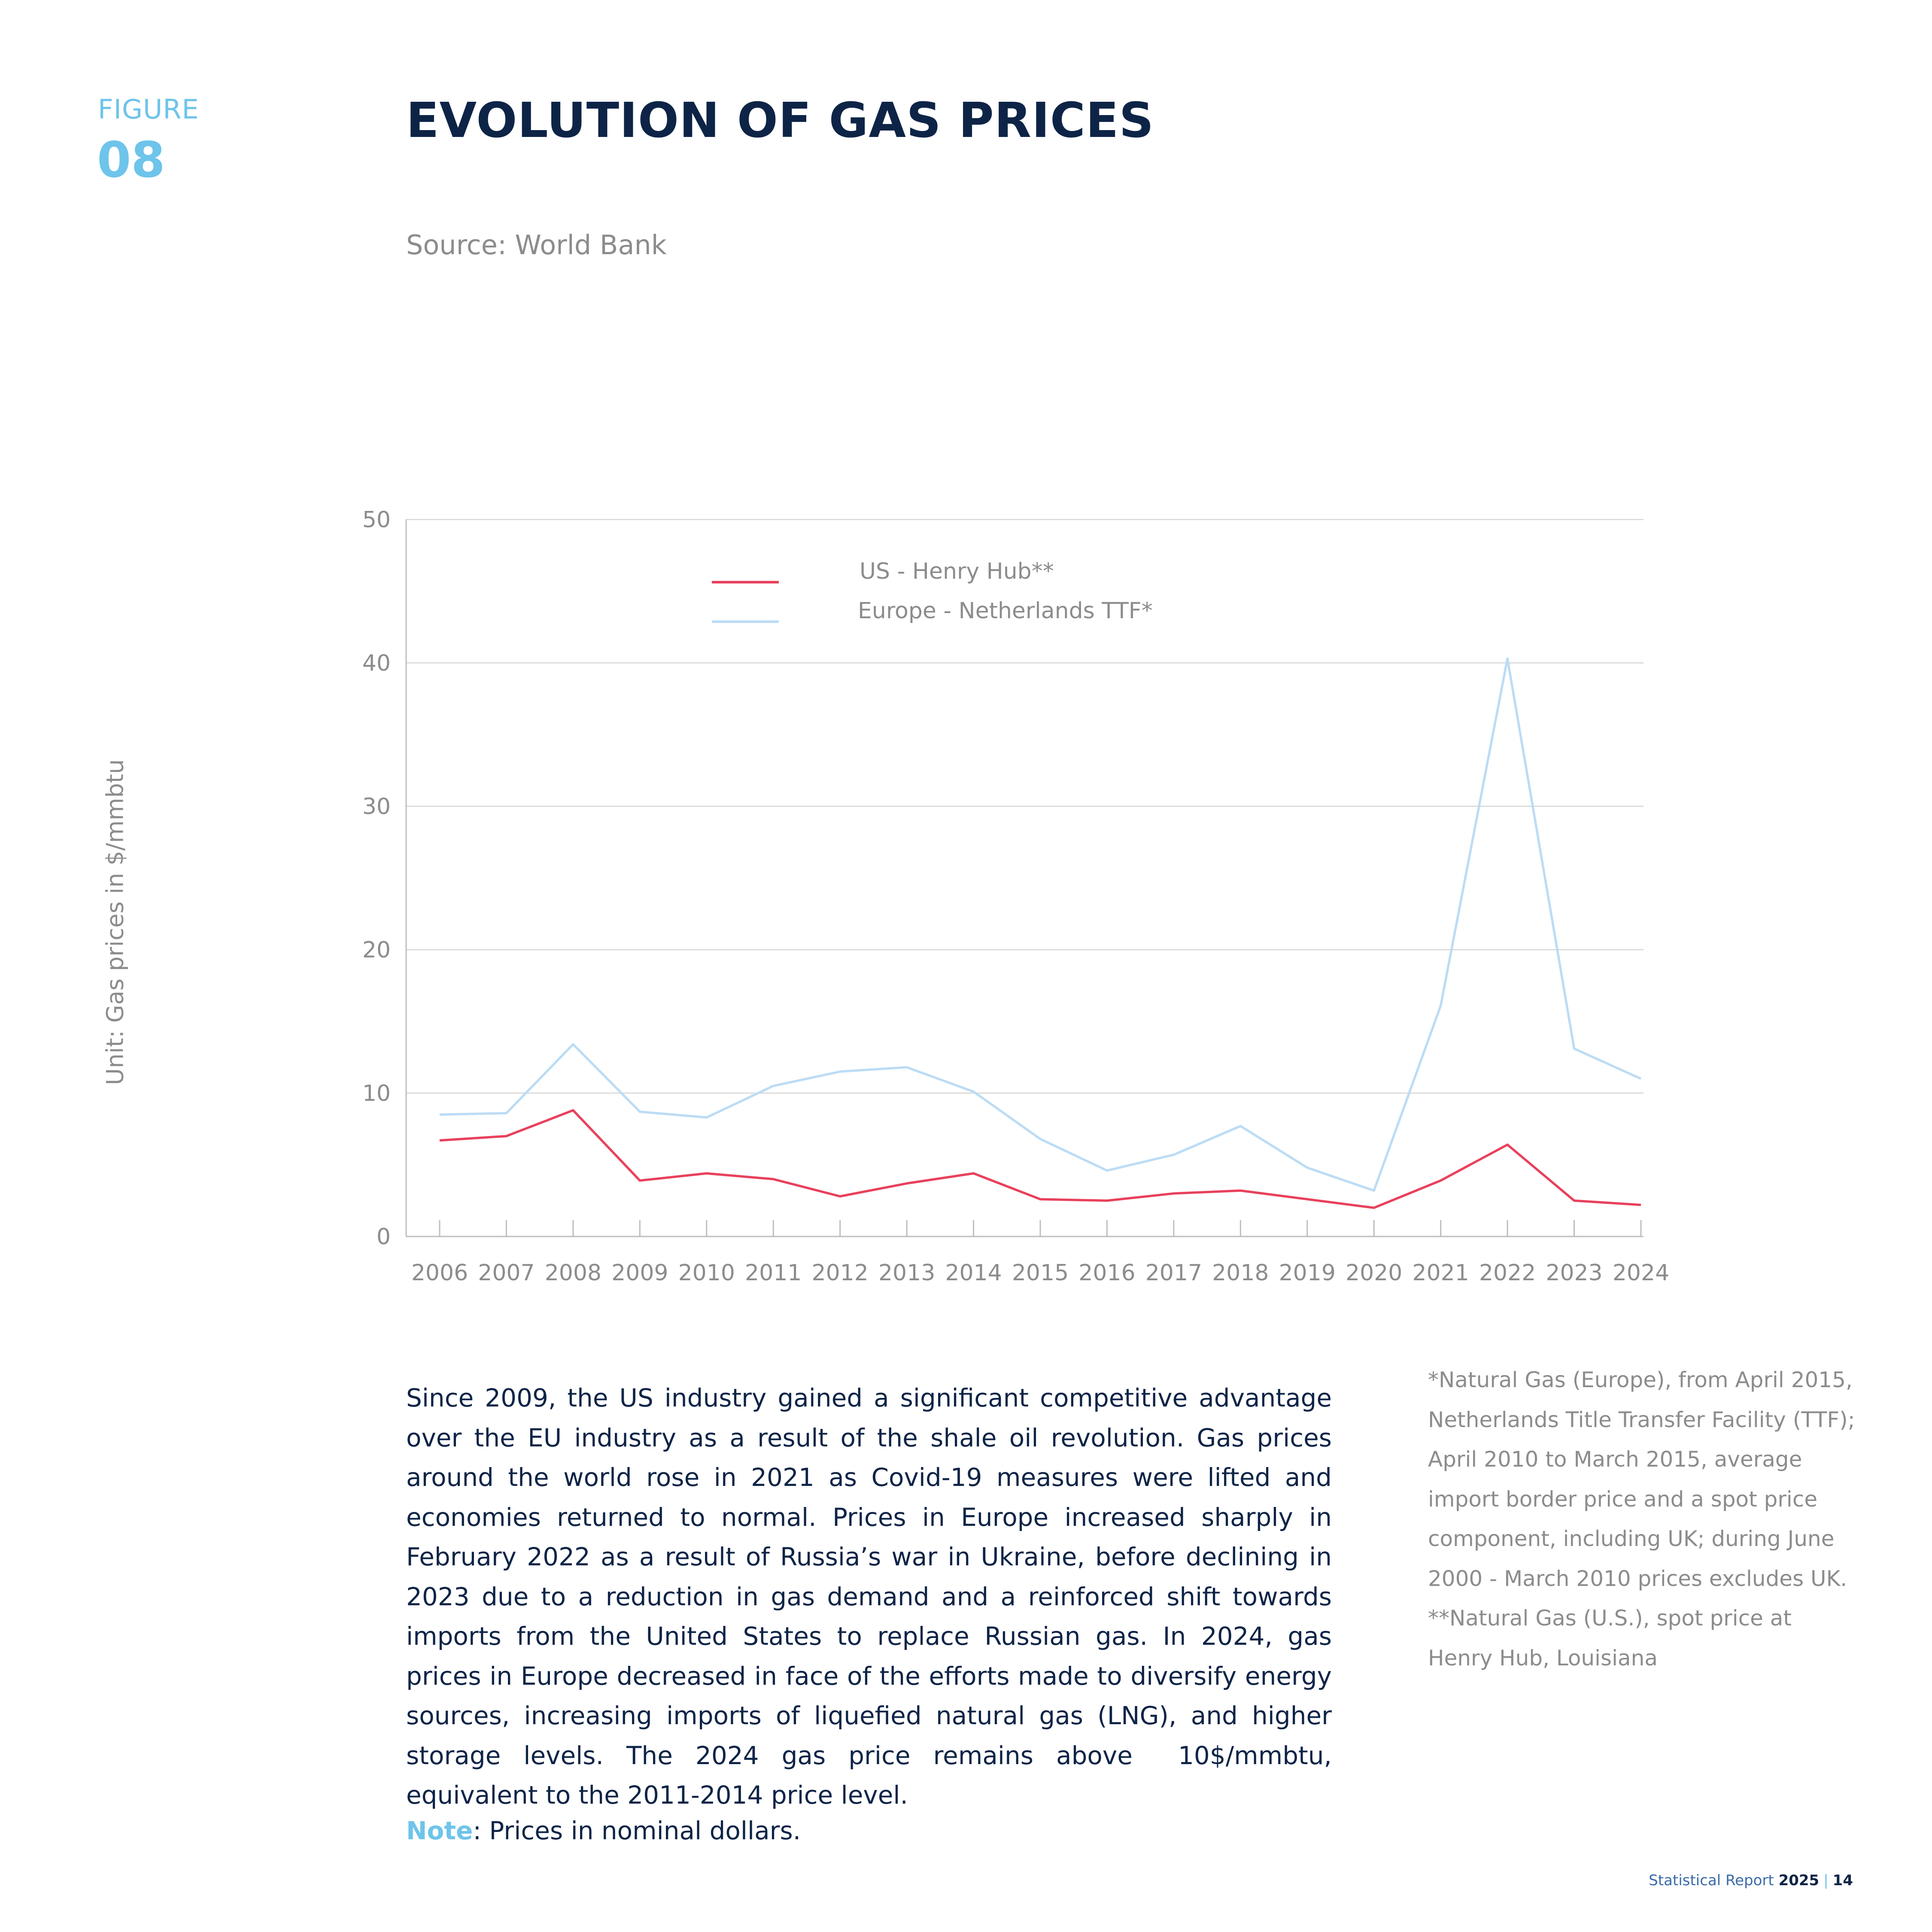 This screenshot has width=1932, height=1932. What do you see at coordinates (973, 1273) in the screenshot?
I see `x-tick-label: 2014` at bounding box center [973, 1273].